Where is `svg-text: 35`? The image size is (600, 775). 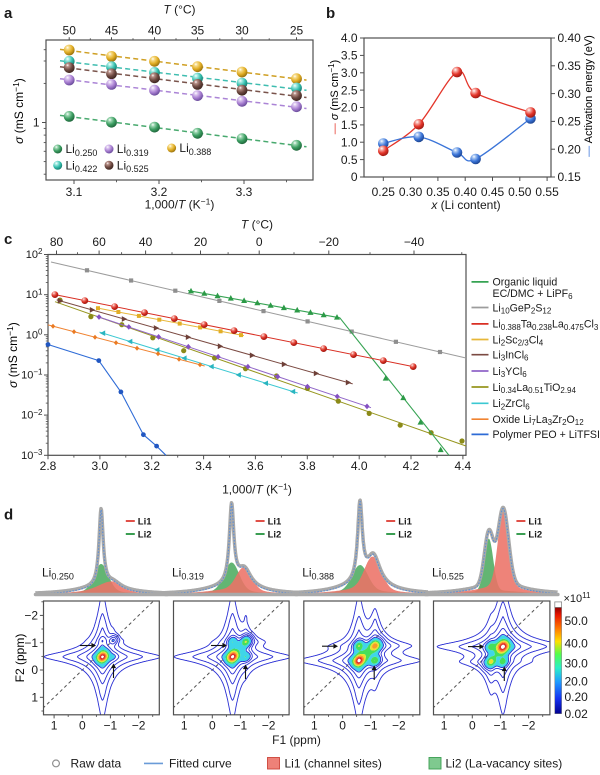
svg-text: 35 is located at coordinates (198, 30).